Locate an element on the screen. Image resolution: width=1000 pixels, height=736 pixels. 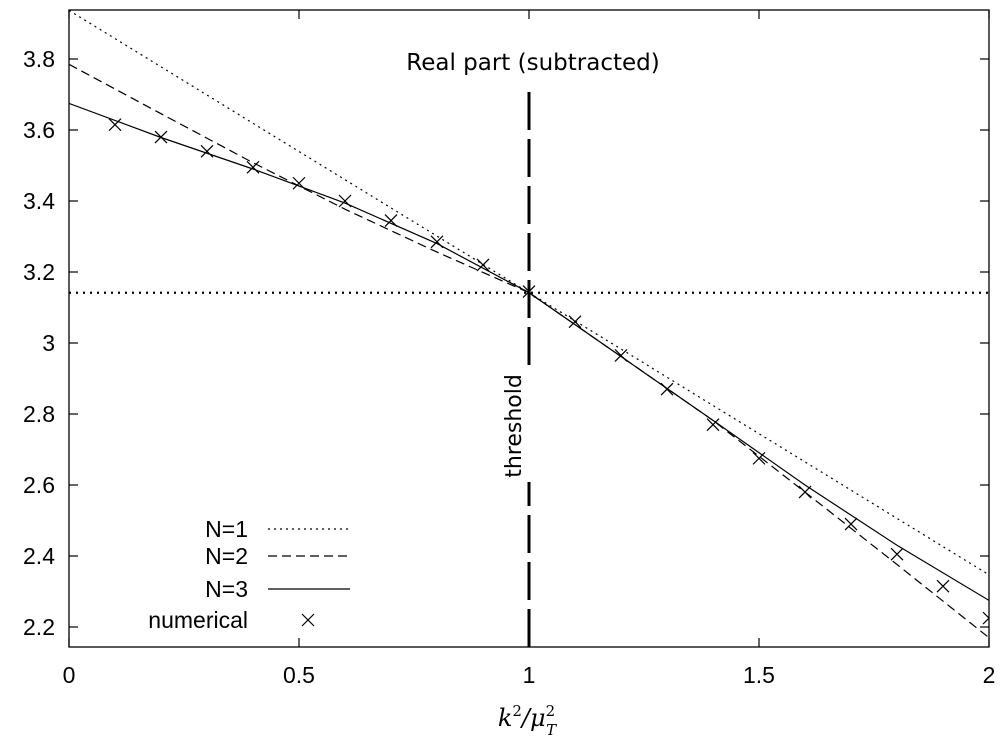
legend-marker is located at coordinates (308, 620).